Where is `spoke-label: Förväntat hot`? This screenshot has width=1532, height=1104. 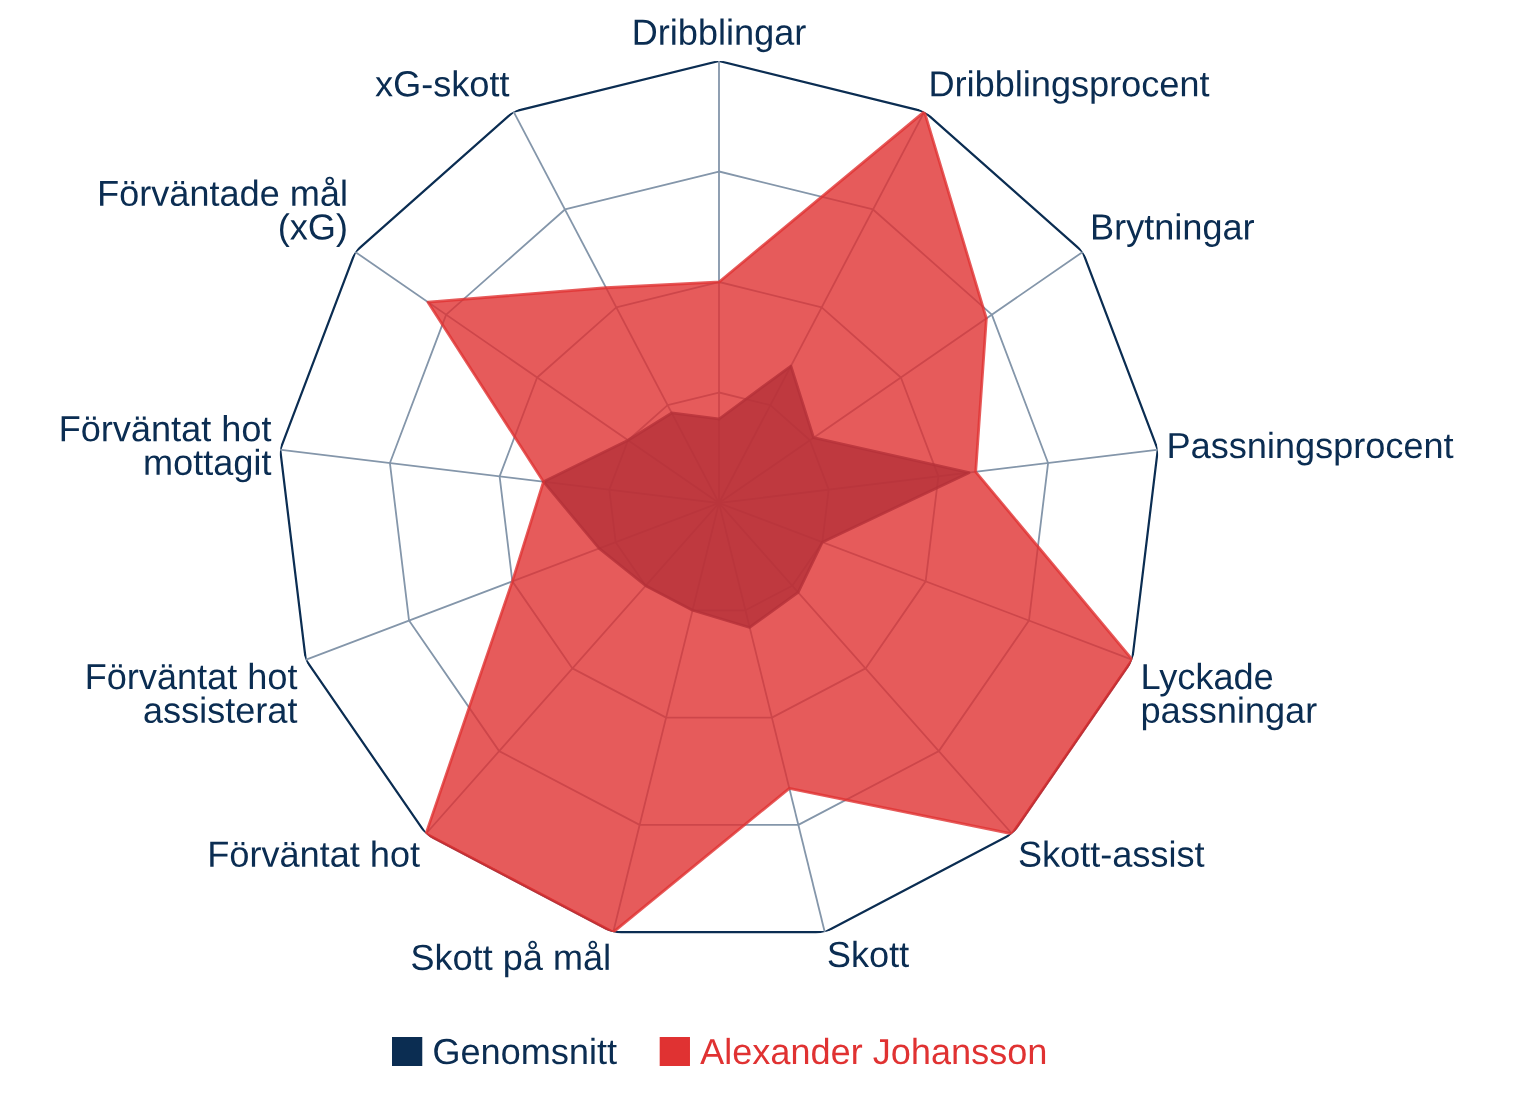
spoke-label: Förväntat hot is located at coordinates (315, 853).